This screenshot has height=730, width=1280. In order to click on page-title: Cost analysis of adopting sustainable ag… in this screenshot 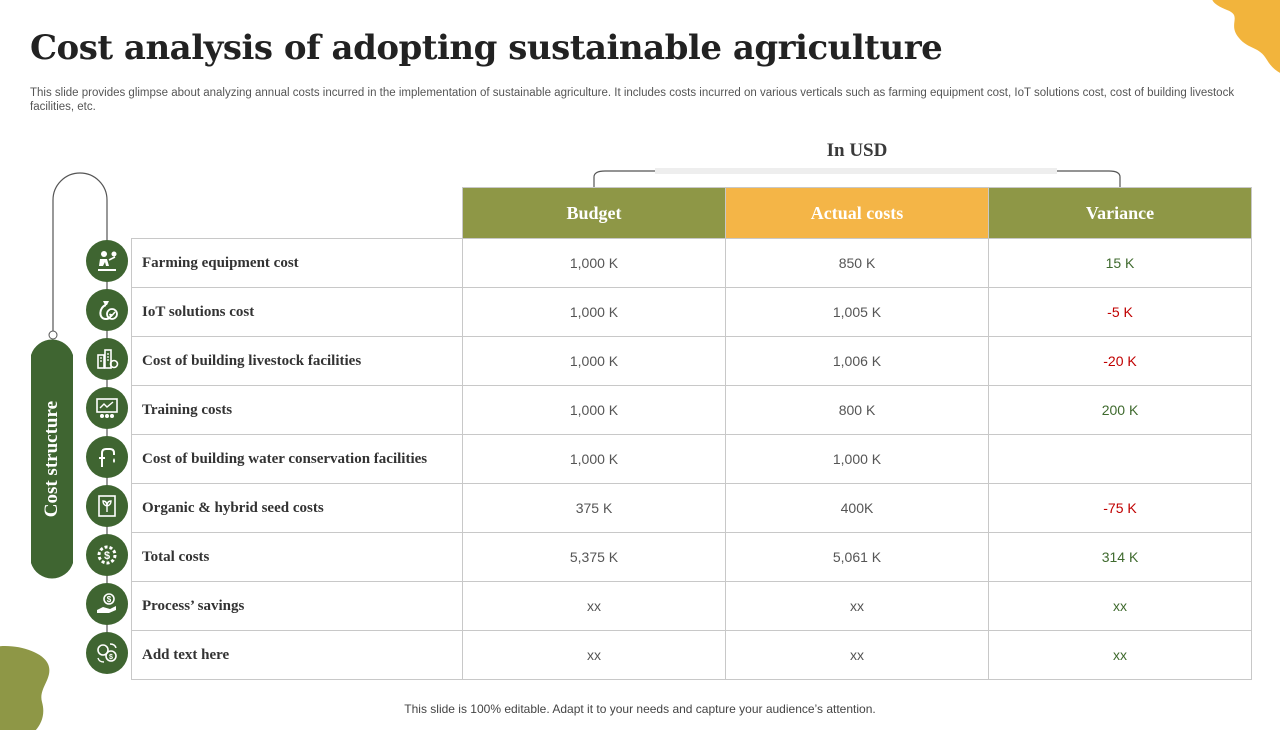, I will do `click(486, 48)`.